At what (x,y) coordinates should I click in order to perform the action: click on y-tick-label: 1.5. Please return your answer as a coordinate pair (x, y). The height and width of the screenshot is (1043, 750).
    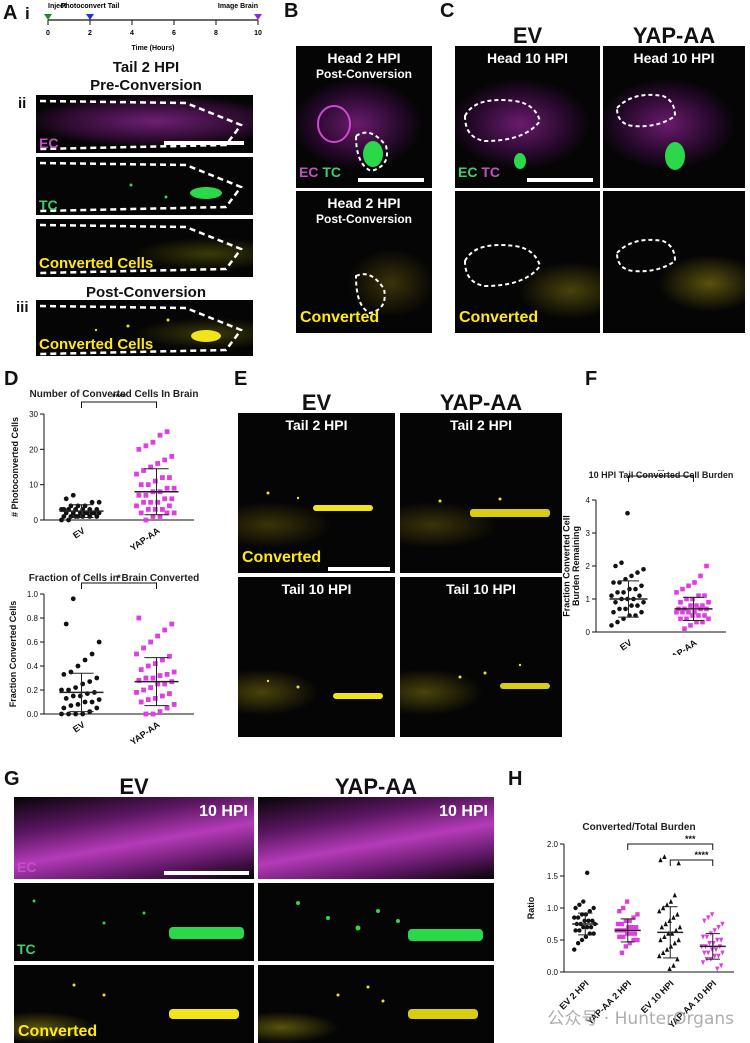
    Looking at the image, I should click on (553, 876).